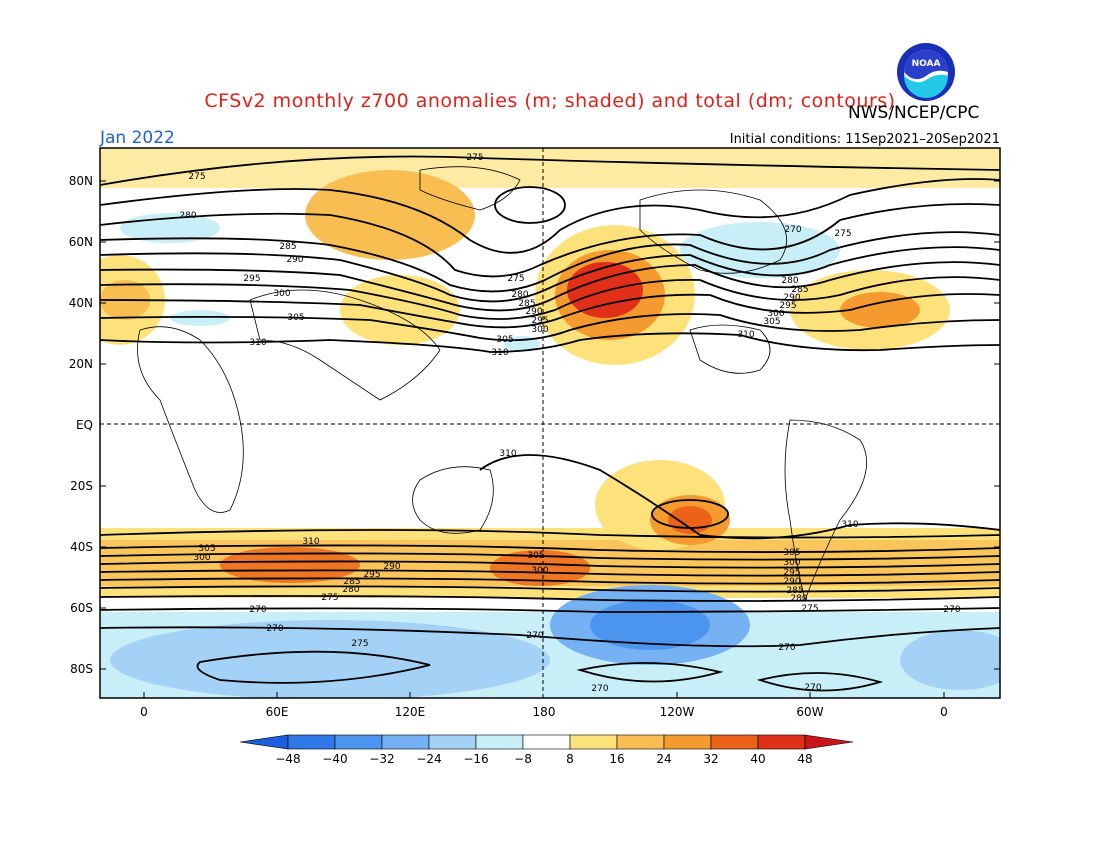  I want to click on colorbar-tick-label: −24, so click(428, 759).